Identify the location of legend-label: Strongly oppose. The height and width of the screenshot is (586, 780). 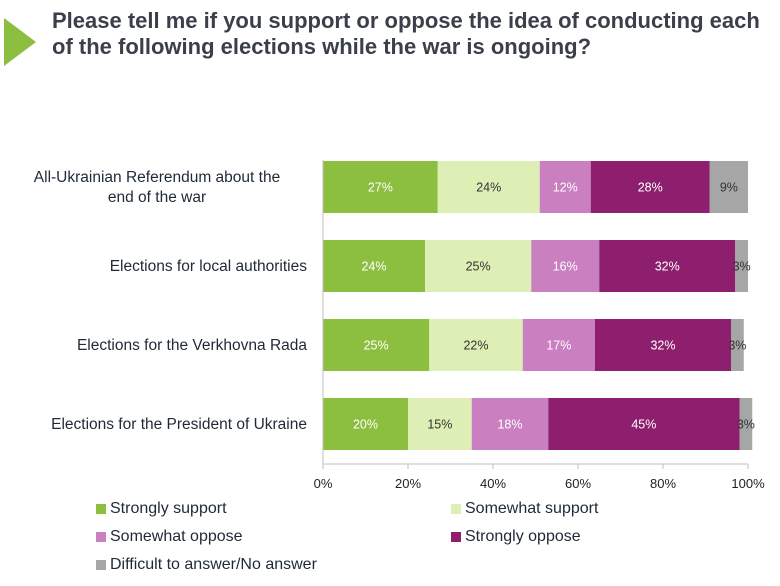
(523, 536).